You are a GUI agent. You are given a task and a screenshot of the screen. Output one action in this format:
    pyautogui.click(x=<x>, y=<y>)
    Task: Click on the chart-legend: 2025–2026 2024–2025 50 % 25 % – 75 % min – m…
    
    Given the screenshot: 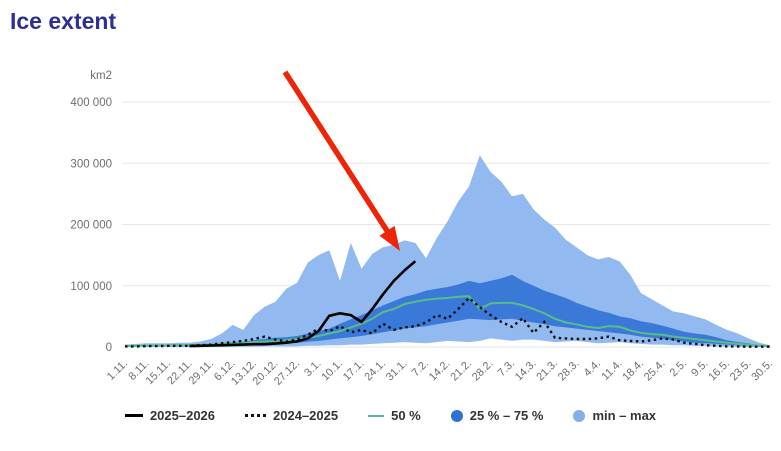 What is the action you would take?
    pyautogui.click(x=390, y=415)
    